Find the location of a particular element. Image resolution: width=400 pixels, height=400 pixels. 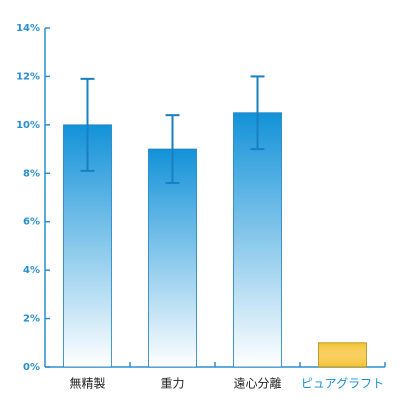

y-tick-label: 0% is located at coordinates (31, 367).